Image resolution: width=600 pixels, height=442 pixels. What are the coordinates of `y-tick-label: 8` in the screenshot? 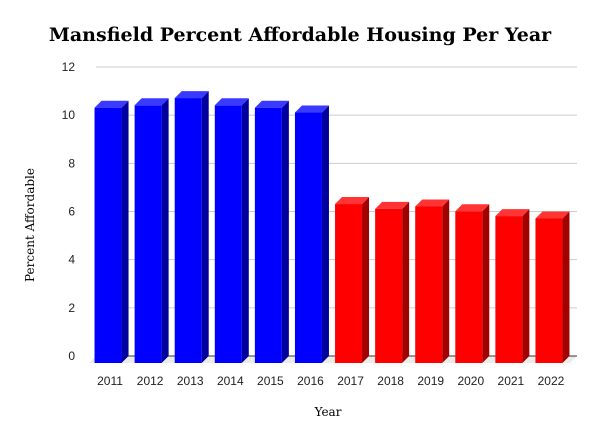 It's located at (71, 163).